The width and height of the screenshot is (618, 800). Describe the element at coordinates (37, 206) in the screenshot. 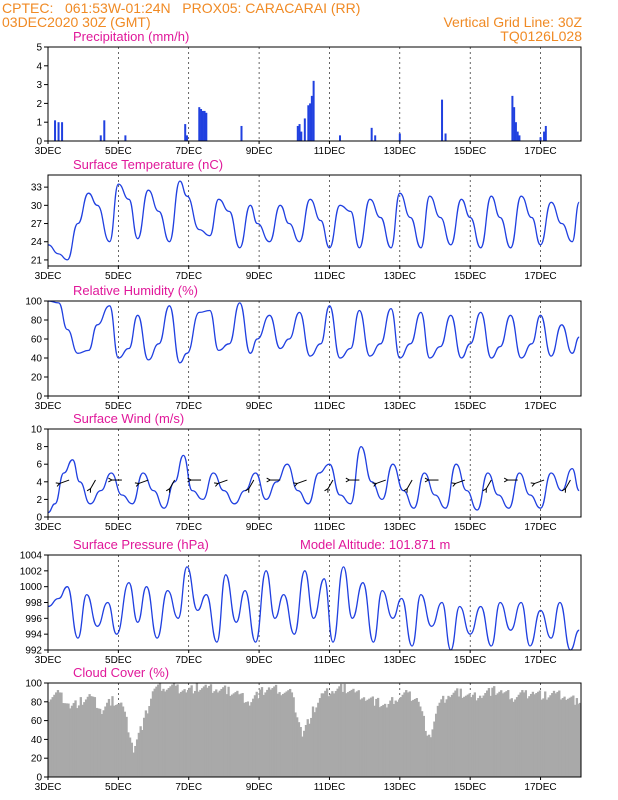

I see `y-tick-label: 30` at that location.